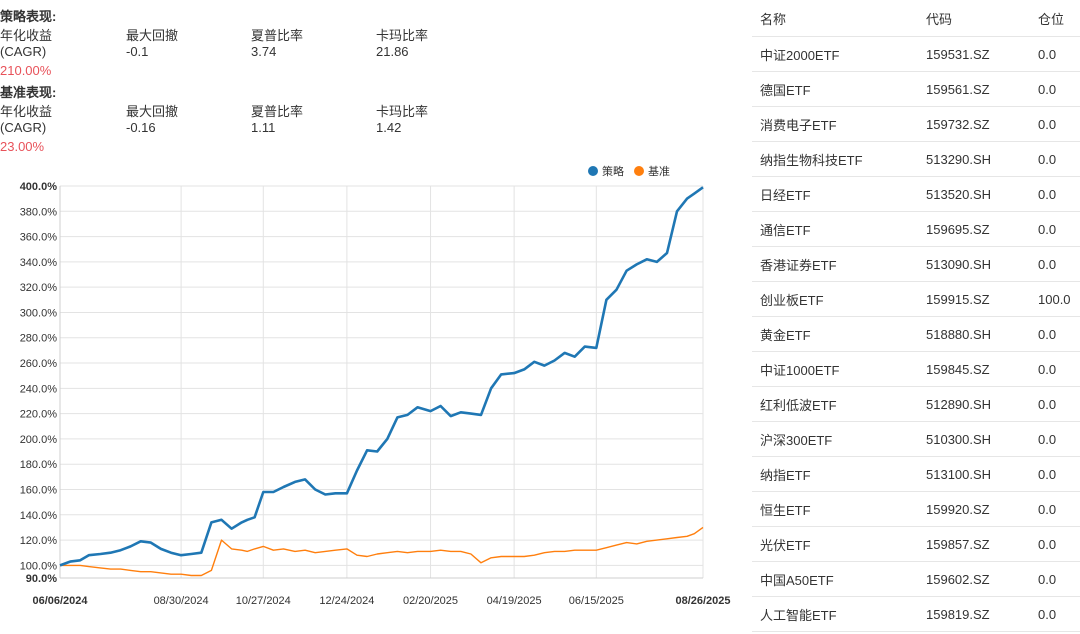  What do you see at coordinates (974, 18) in the screenshot?
I see `header-code: 代码` at bounding box center [974, 18].